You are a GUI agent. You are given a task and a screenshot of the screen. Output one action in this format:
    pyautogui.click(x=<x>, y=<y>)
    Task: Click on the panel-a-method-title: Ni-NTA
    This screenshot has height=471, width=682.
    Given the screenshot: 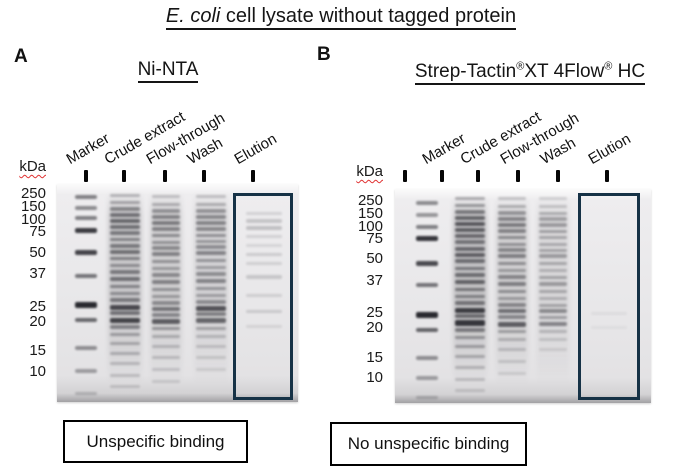 What is the action you would take?
    pyautogui.click(x=168, y=71)
    